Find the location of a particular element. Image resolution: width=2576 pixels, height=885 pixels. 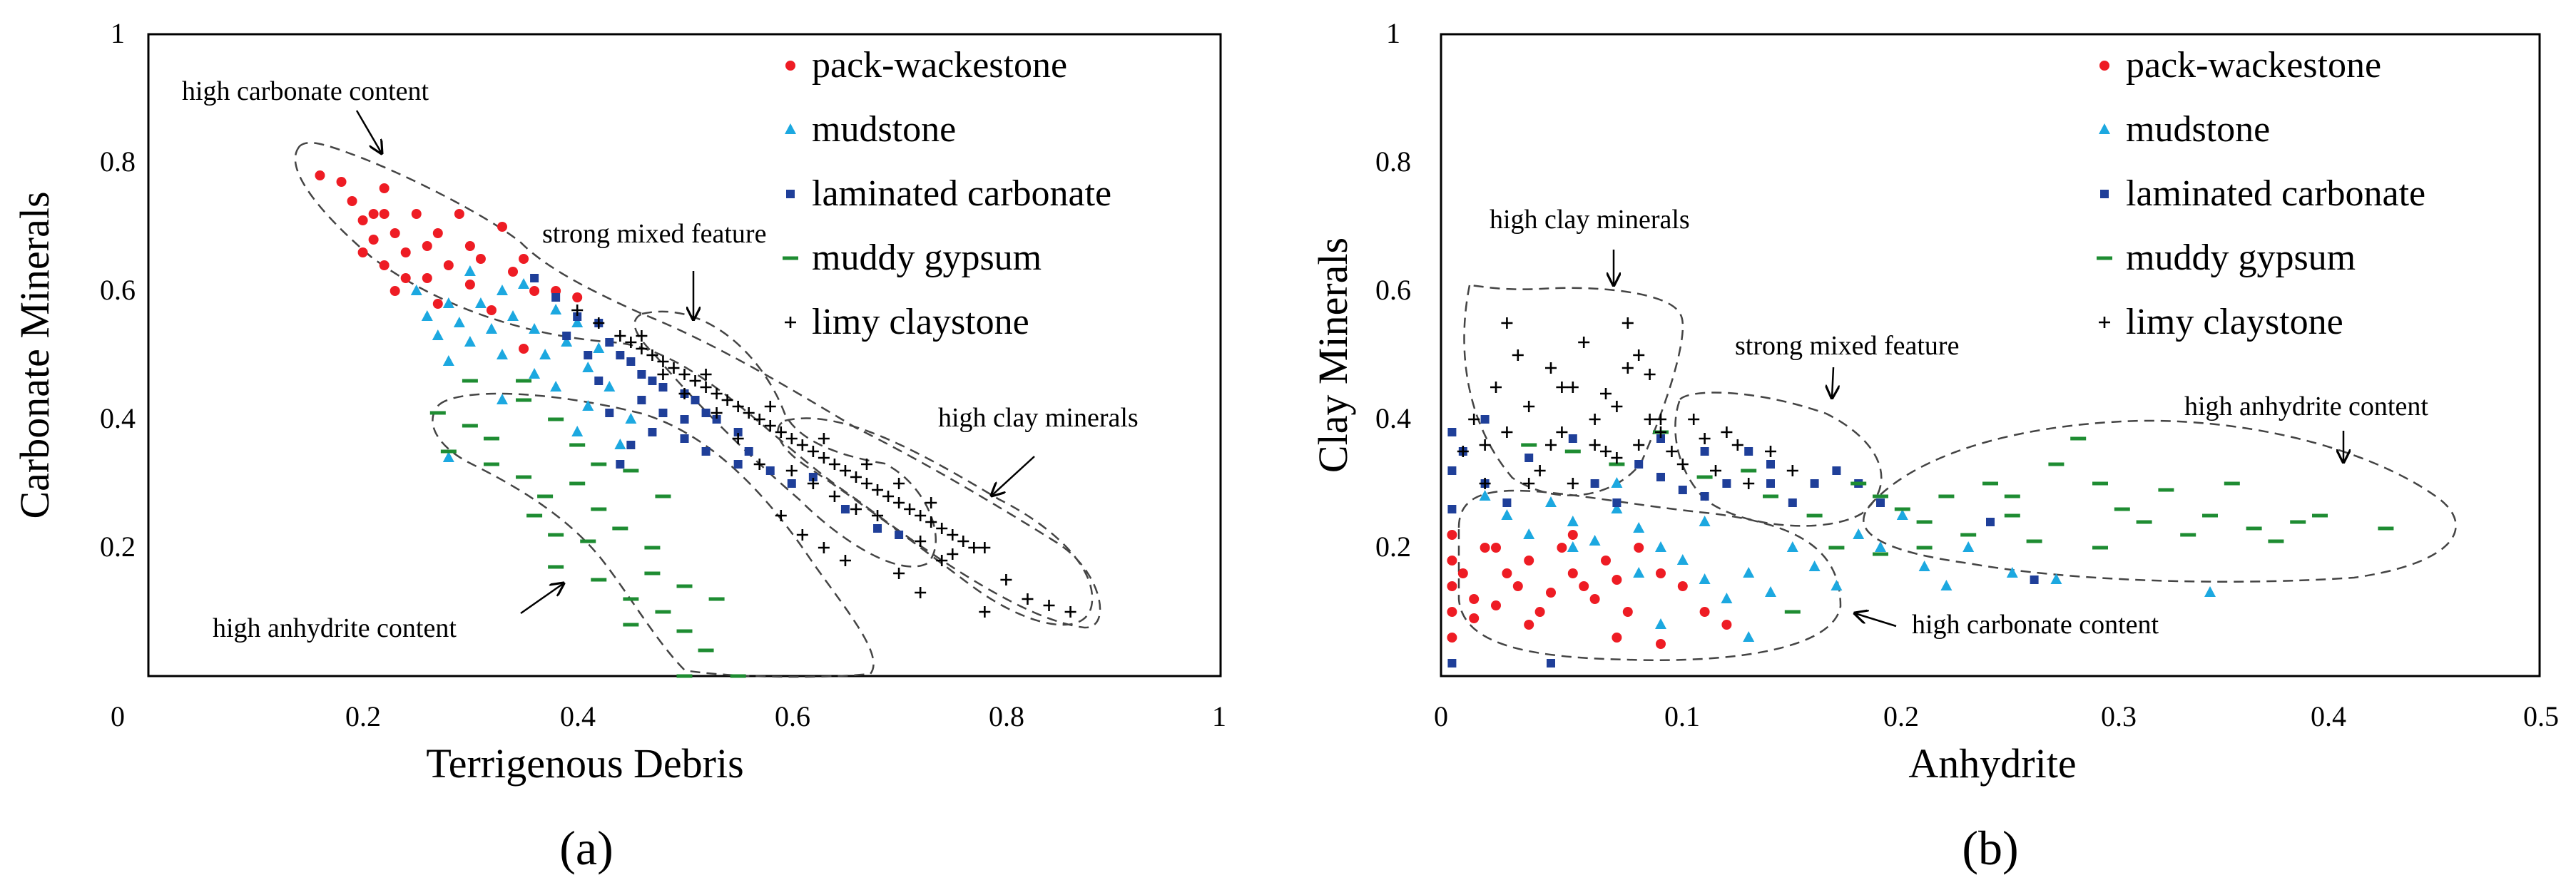

chart-b-legend-marker-laminated-carbonate is located at coordinates (2104, 194).